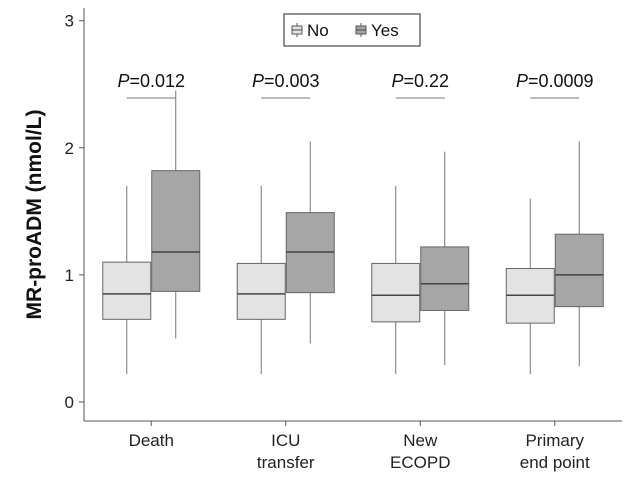 This screenshot has height=478, width=629. Describe the element at coordinates (385, 30) in the screenshot. I see `legend-label-yes: Yes` at that location.